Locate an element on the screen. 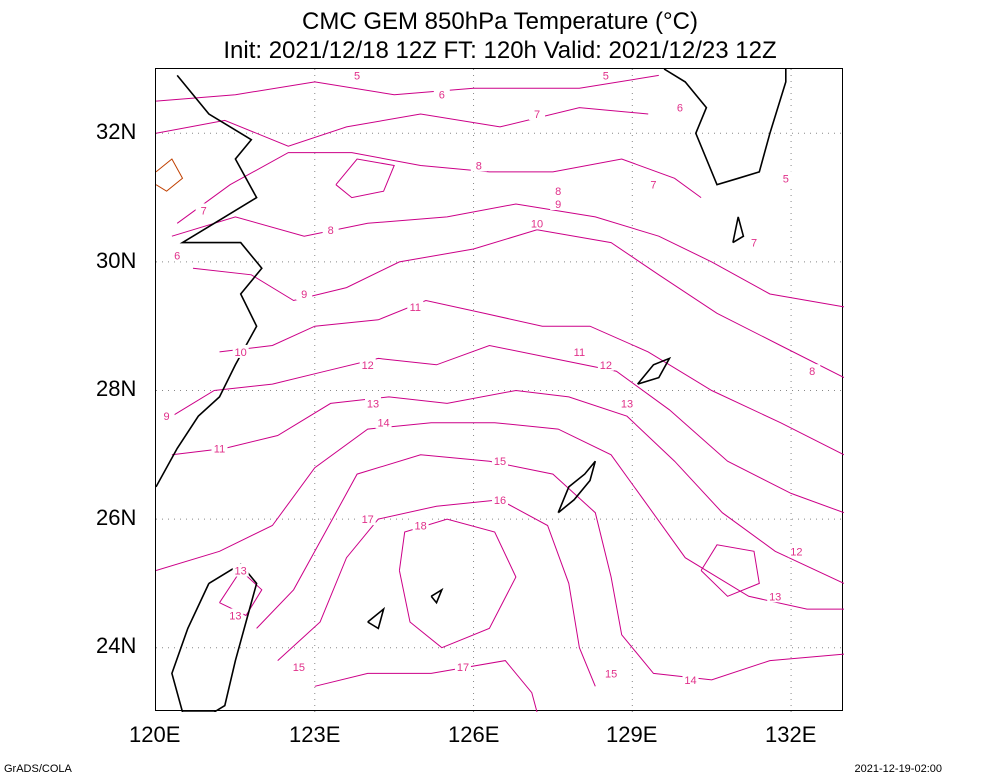 The width and height of the screenshot is (1000, 779). lat-label-24n: 24N is located at coordinates (116, 645).